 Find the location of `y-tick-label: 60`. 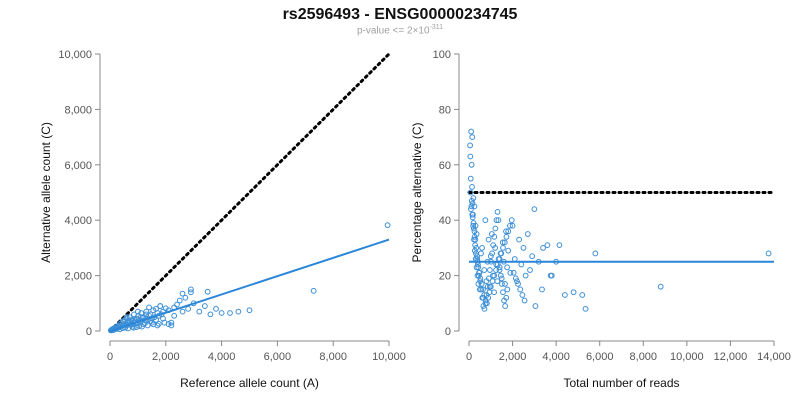

y-tick-label: 60 is located at coordinates (445, 166).